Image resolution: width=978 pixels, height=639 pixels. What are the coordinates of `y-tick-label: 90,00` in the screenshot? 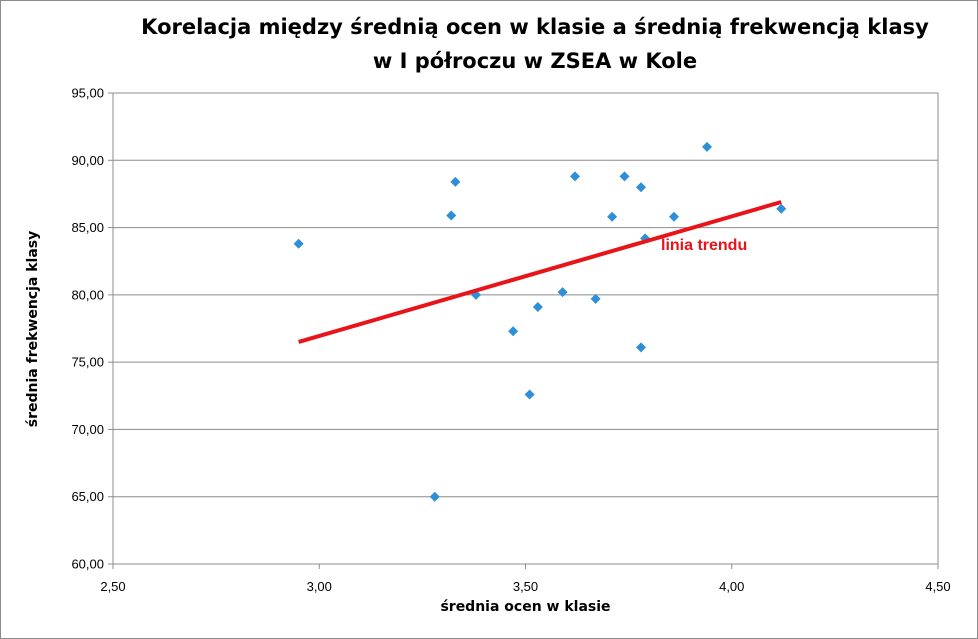 It's located at (87, 160).